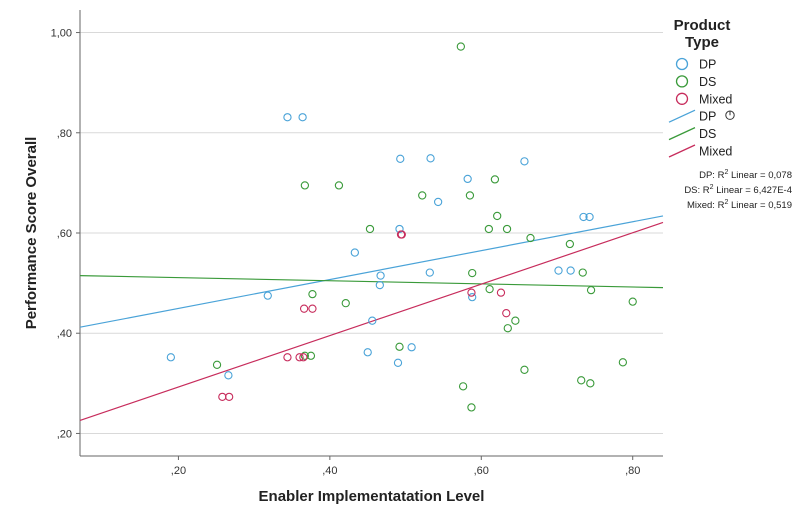  I want to click on r-squared-label: DP: R2 Linear = 0,078, so click(745, 175).